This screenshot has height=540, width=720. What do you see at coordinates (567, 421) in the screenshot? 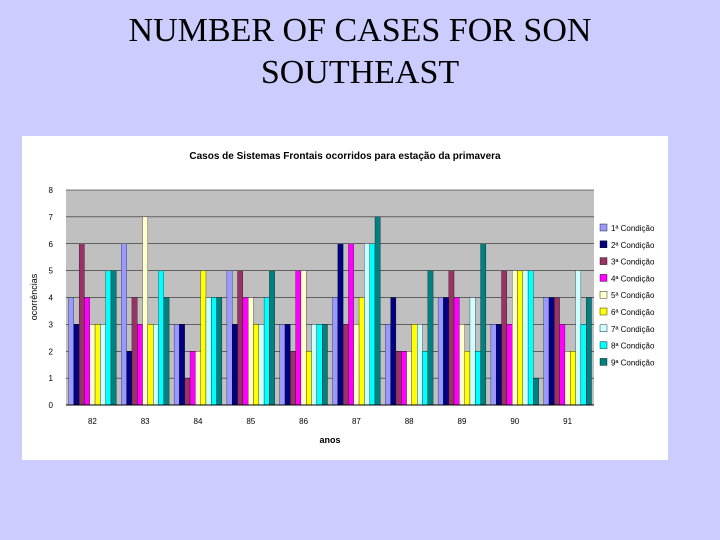
I see `x-tick-label: 91` at bounding box center [567, 421].